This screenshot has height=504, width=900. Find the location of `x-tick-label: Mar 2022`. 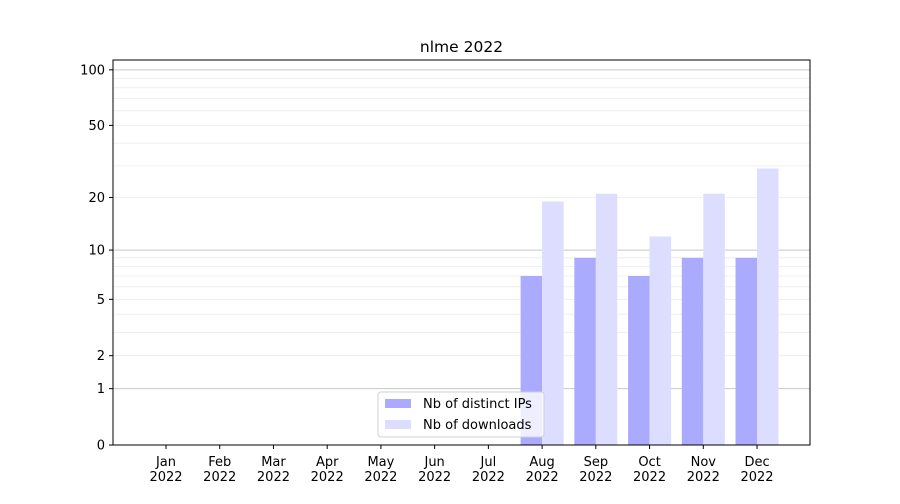

x-tick-label: Mar 2022 is located at coordinates (273, 470).